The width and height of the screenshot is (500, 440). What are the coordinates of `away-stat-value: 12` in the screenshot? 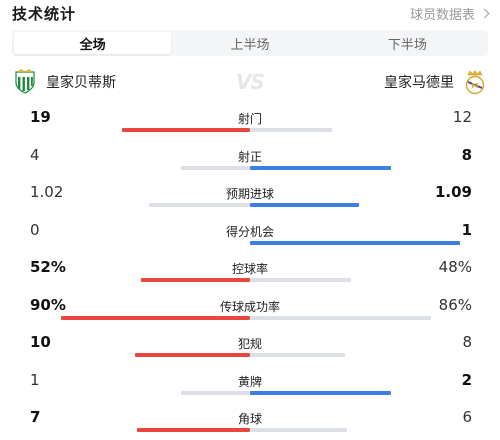 It's located at (462, 117).